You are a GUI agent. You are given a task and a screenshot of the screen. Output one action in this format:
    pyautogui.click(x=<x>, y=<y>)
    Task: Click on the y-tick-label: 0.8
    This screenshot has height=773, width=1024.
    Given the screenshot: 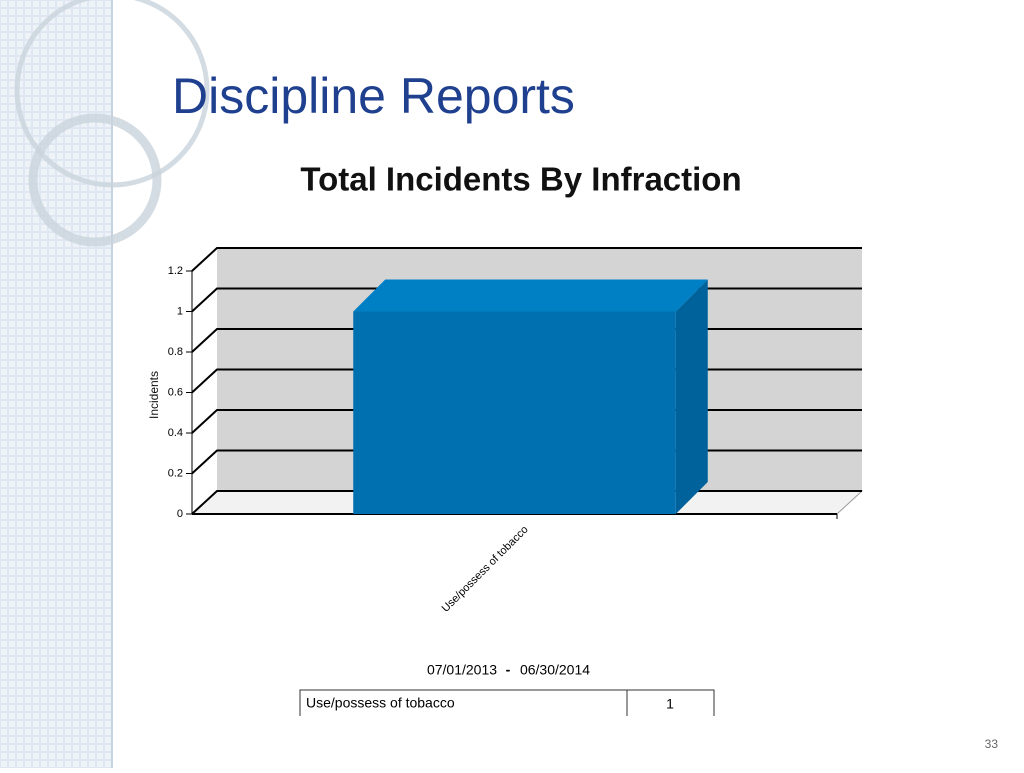 What is the action you would take?
    pyautogui.click(x=175, y=352)
    